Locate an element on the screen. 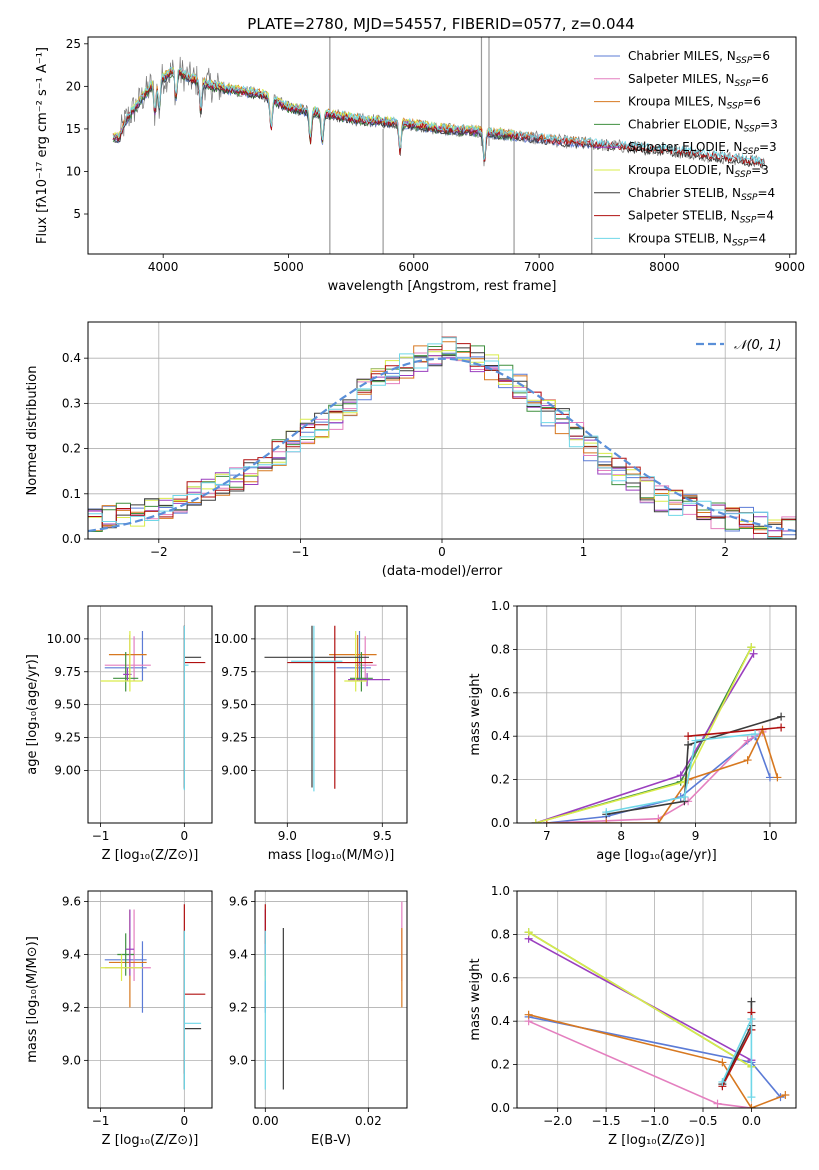 The image size is (819, 1170). x-tick-label: 4000 is located at coordinates (163, 267).